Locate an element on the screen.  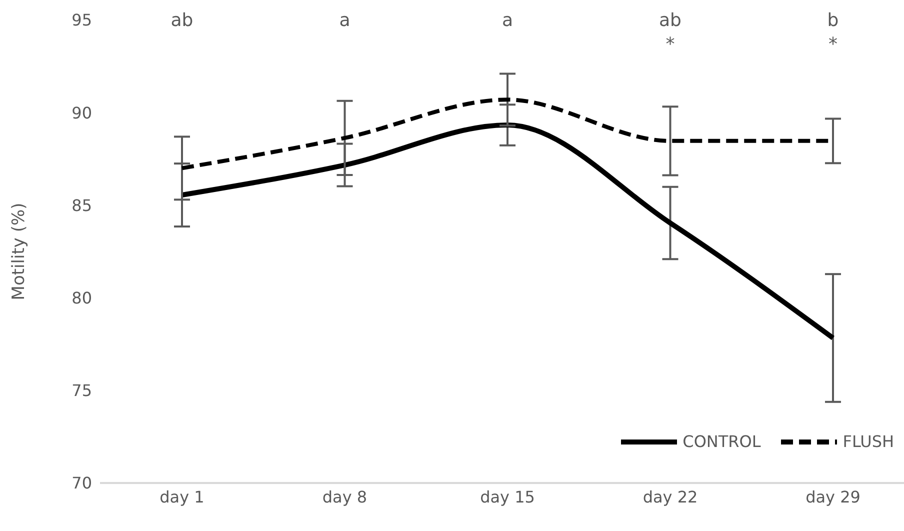
annotation: b * is located at coordinates (833, 32).